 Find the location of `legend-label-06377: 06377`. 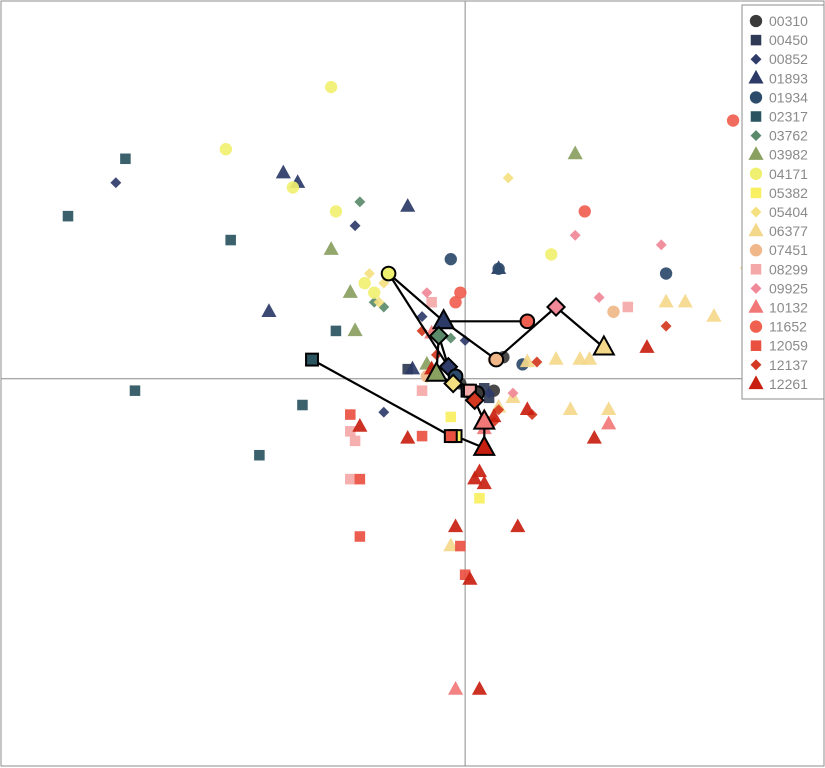

legend-label-06377: 06377 is located at coordinates (788, 231).